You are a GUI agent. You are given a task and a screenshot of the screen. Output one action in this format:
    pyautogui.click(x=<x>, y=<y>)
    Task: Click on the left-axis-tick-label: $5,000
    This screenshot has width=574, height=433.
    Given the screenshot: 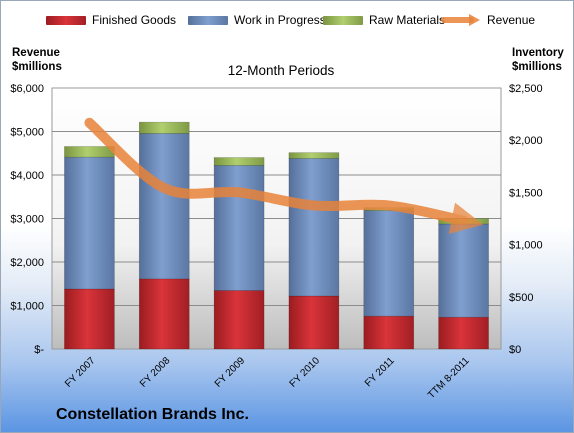 What is the action you would take?
    pyautogui.click(x=27, y=133)
    